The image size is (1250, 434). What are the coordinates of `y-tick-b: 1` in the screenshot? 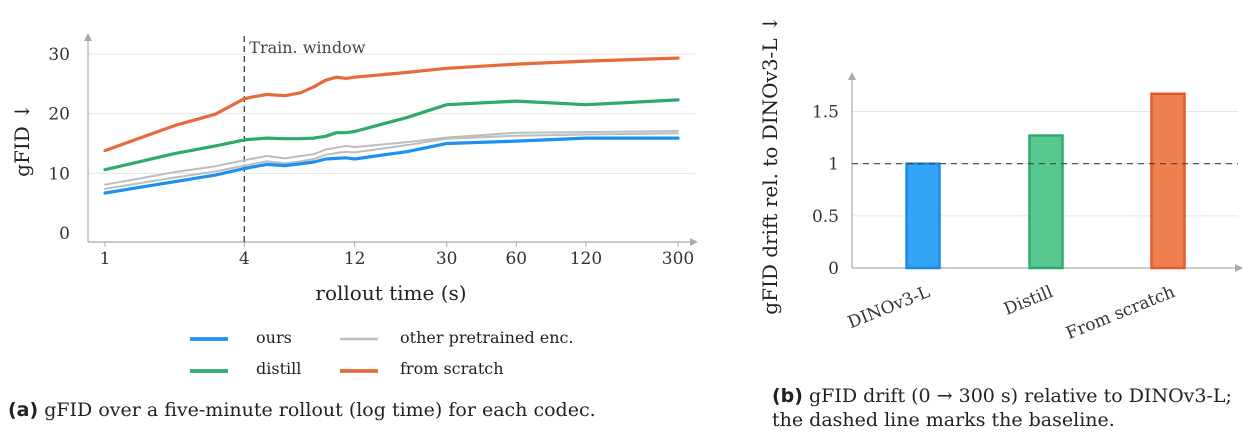 It's located at (833, 165).